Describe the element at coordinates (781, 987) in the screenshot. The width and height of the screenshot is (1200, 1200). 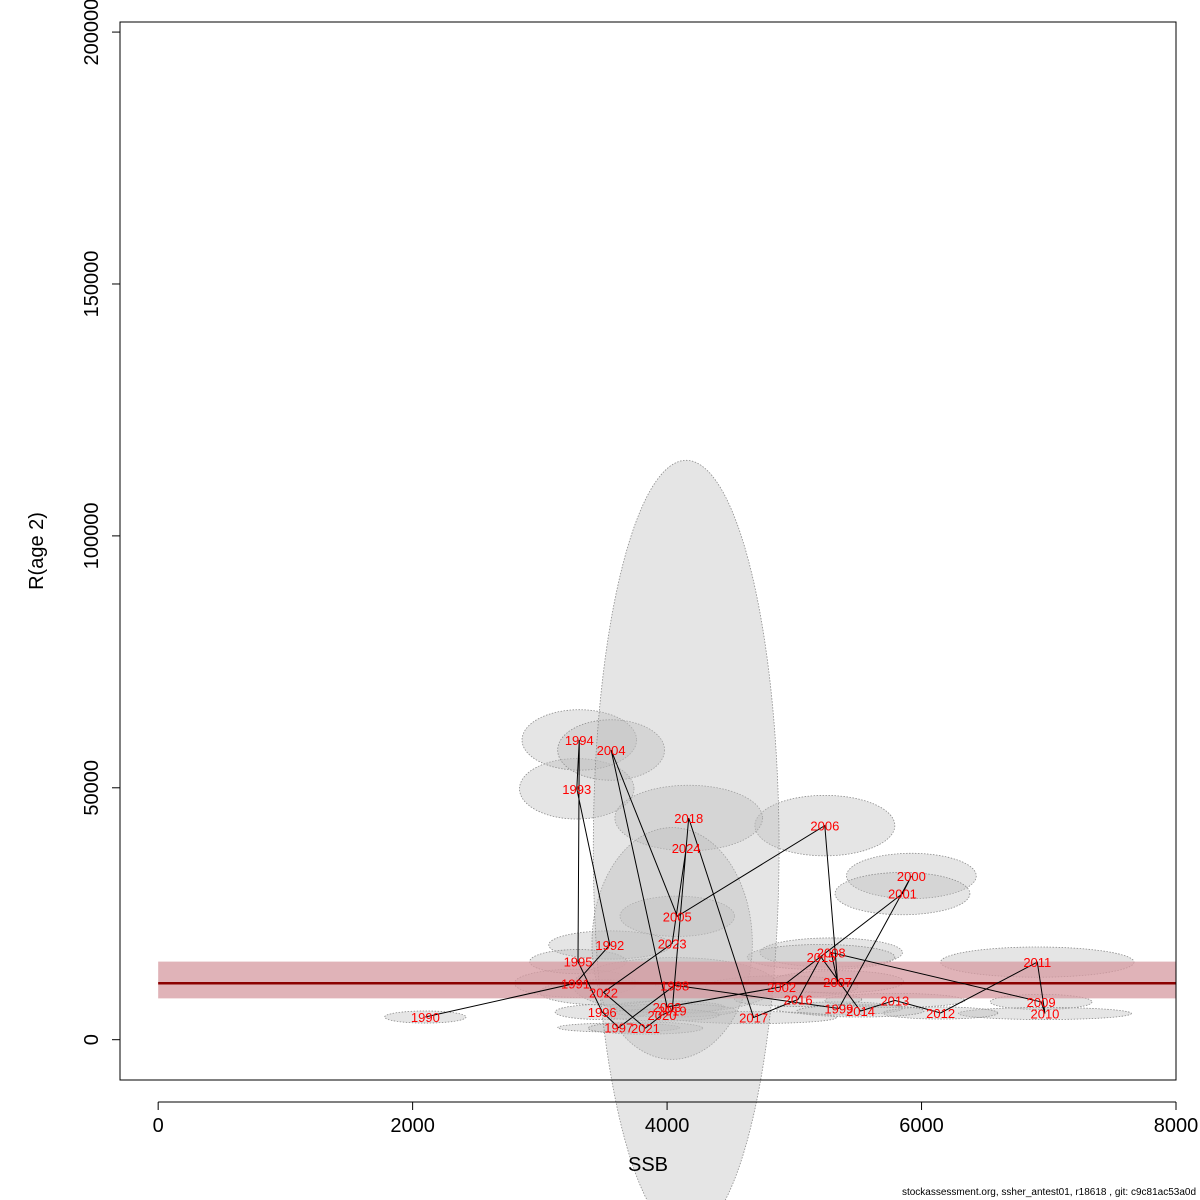
I see `point-label-2002: 2002` at that location.